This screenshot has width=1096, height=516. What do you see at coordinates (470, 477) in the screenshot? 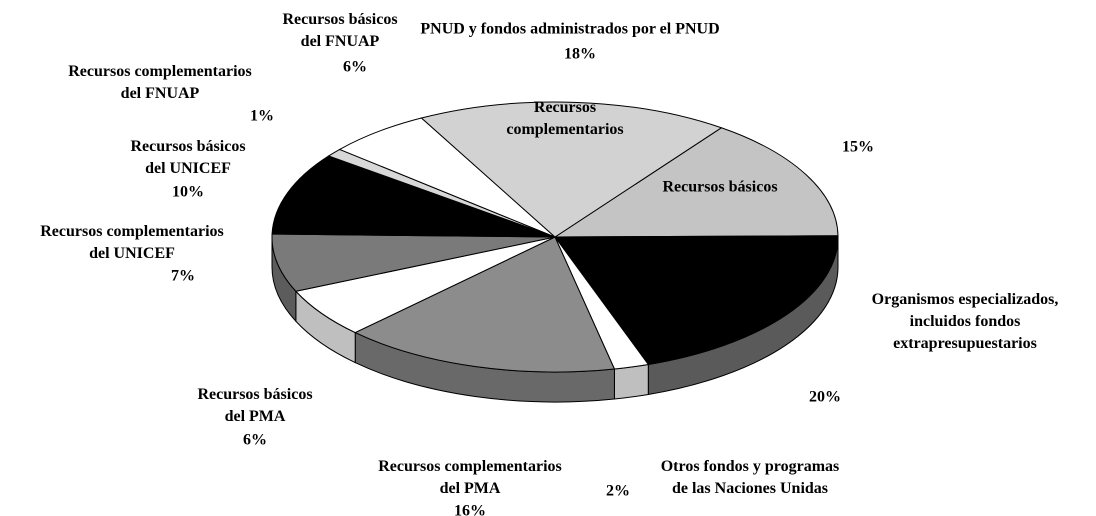
I see `category-label: Recursos complementarios del PMA` at bounding box center [470, 477].